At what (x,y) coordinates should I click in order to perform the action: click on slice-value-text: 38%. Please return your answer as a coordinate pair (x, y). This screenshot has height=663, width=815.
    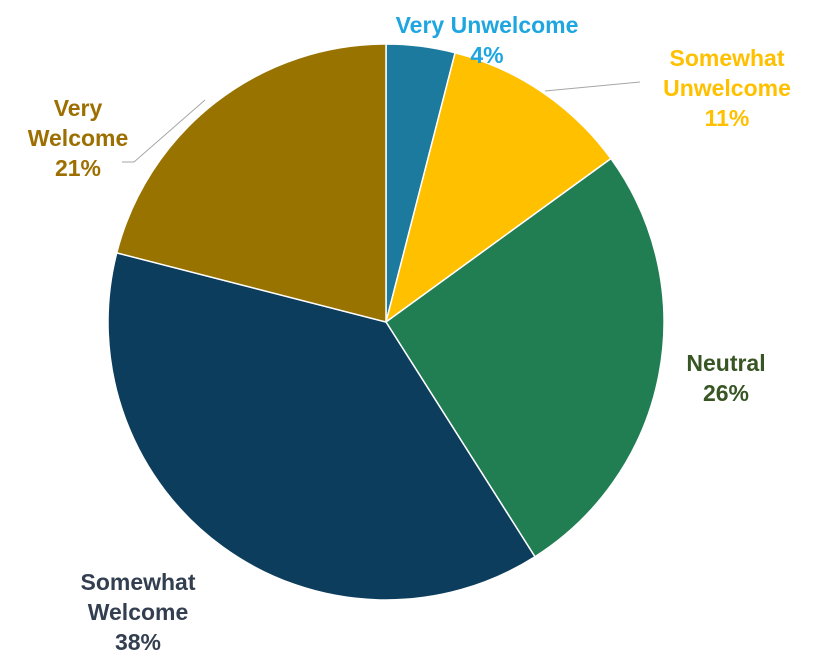
    Looking at the image, I should click on (138, 642).